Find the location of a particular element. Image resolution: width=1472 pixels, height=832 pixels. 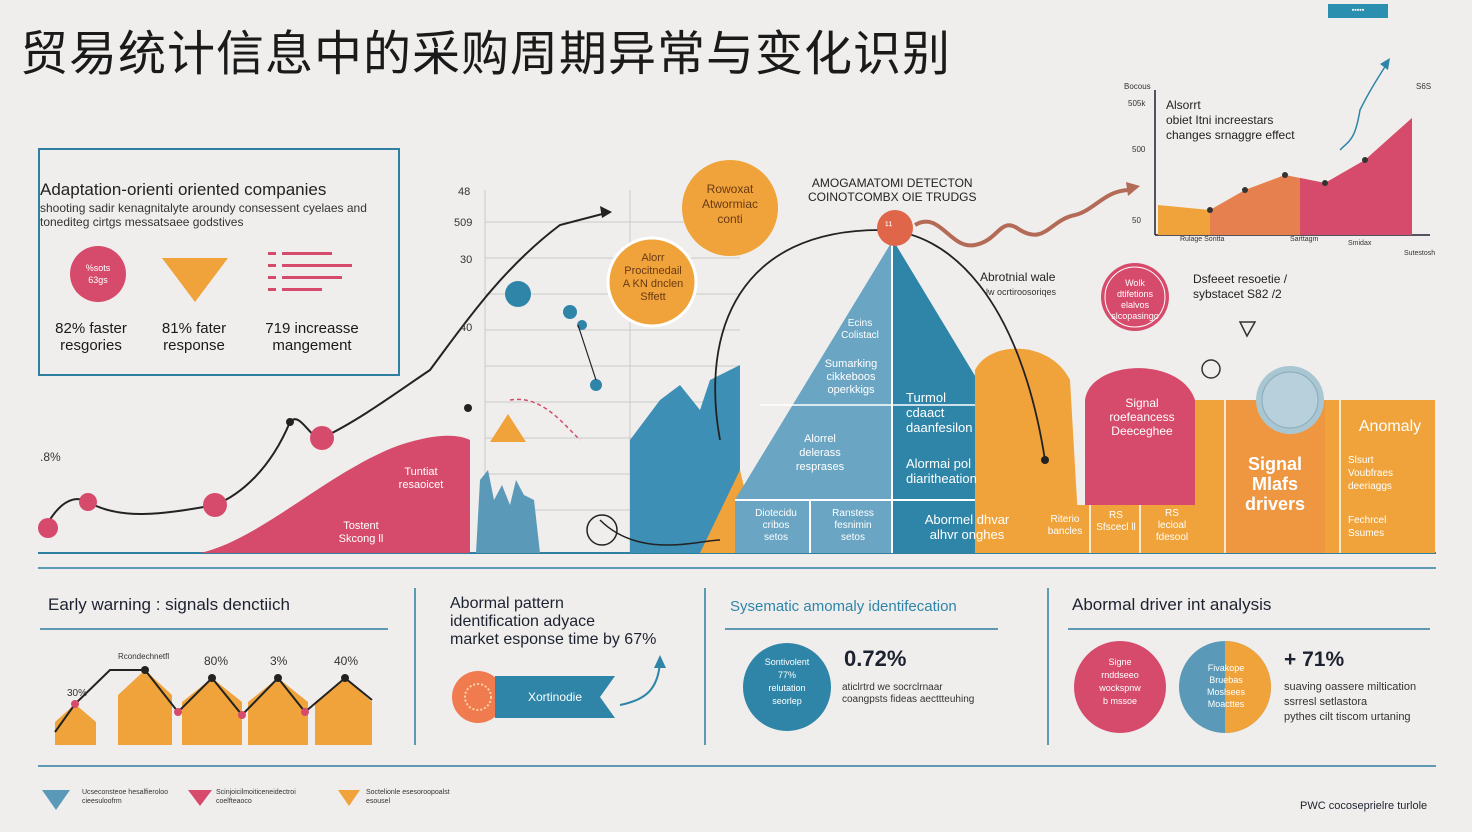

panel-heading: Adaptation-orienti oriented companies is located at coordinates (183, 189).